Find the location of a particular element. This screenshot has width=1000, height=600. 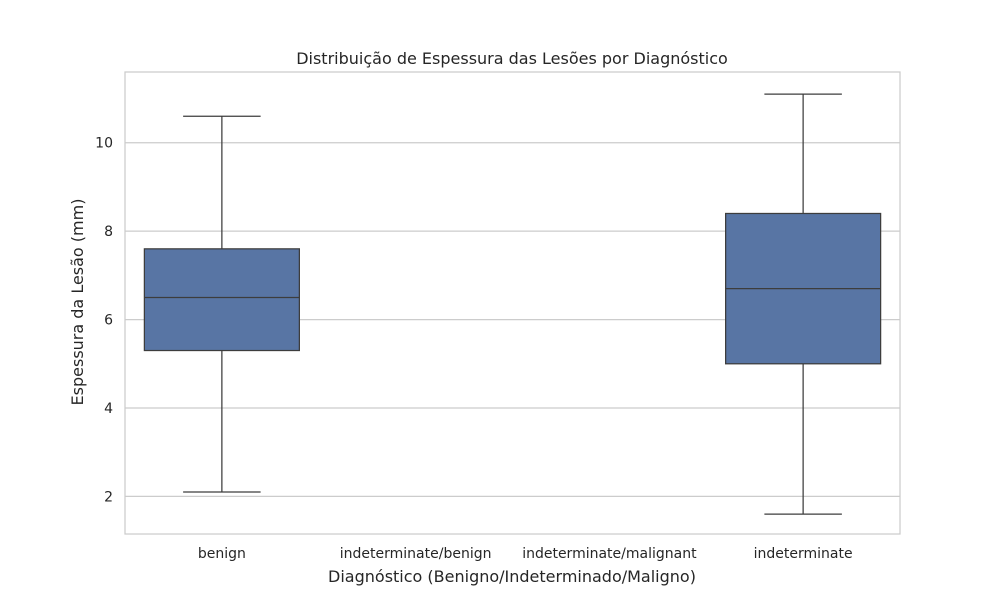

y-tick-label: 2 is located at coordinates (108, 497).